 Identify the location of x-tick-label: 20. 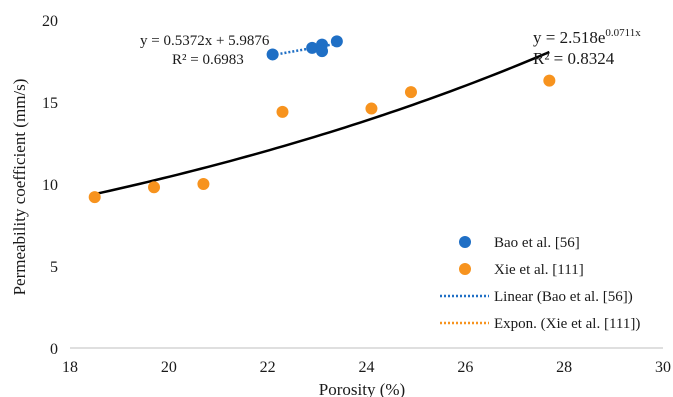
(169, 367).